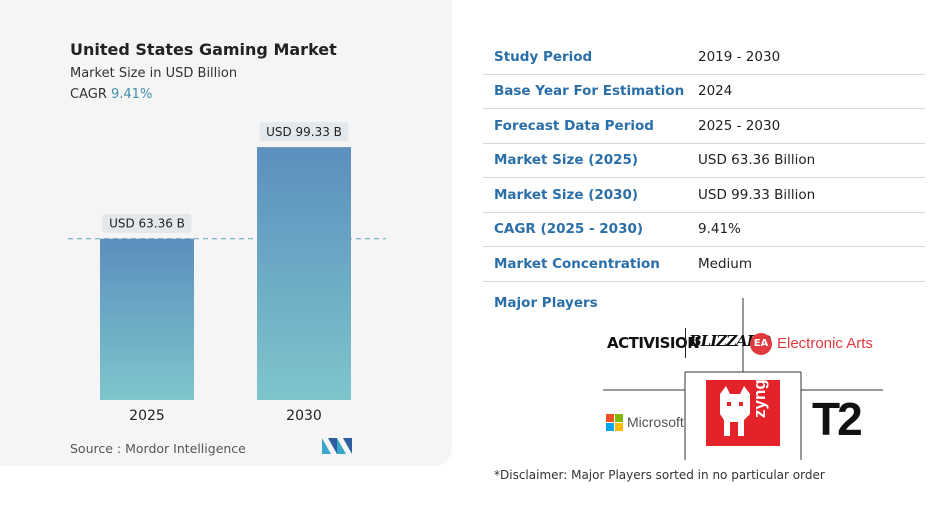 The width and height of the screenshot is (931, 516). What do you see at coordinates (590, 264) in the screenshot?
I see `row-key: Market Concentration` at bounding box center [590, 264].